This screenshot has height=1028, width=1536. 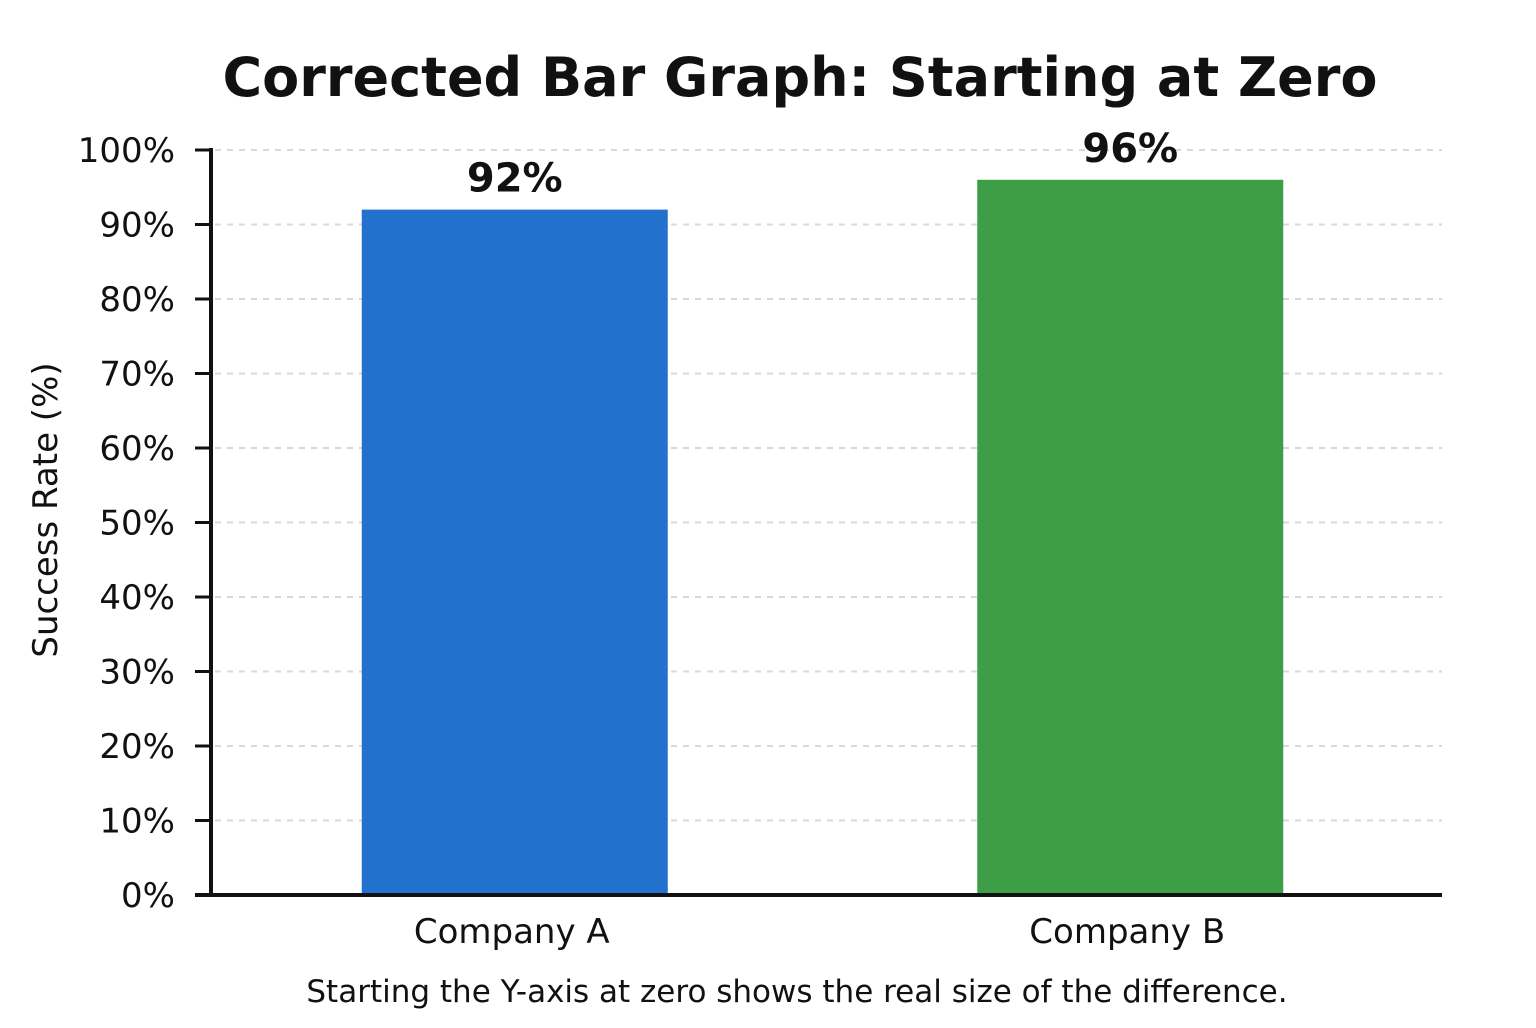 I want to click on x-axis-labels: Company A Company B, so click(x=819, y=932).